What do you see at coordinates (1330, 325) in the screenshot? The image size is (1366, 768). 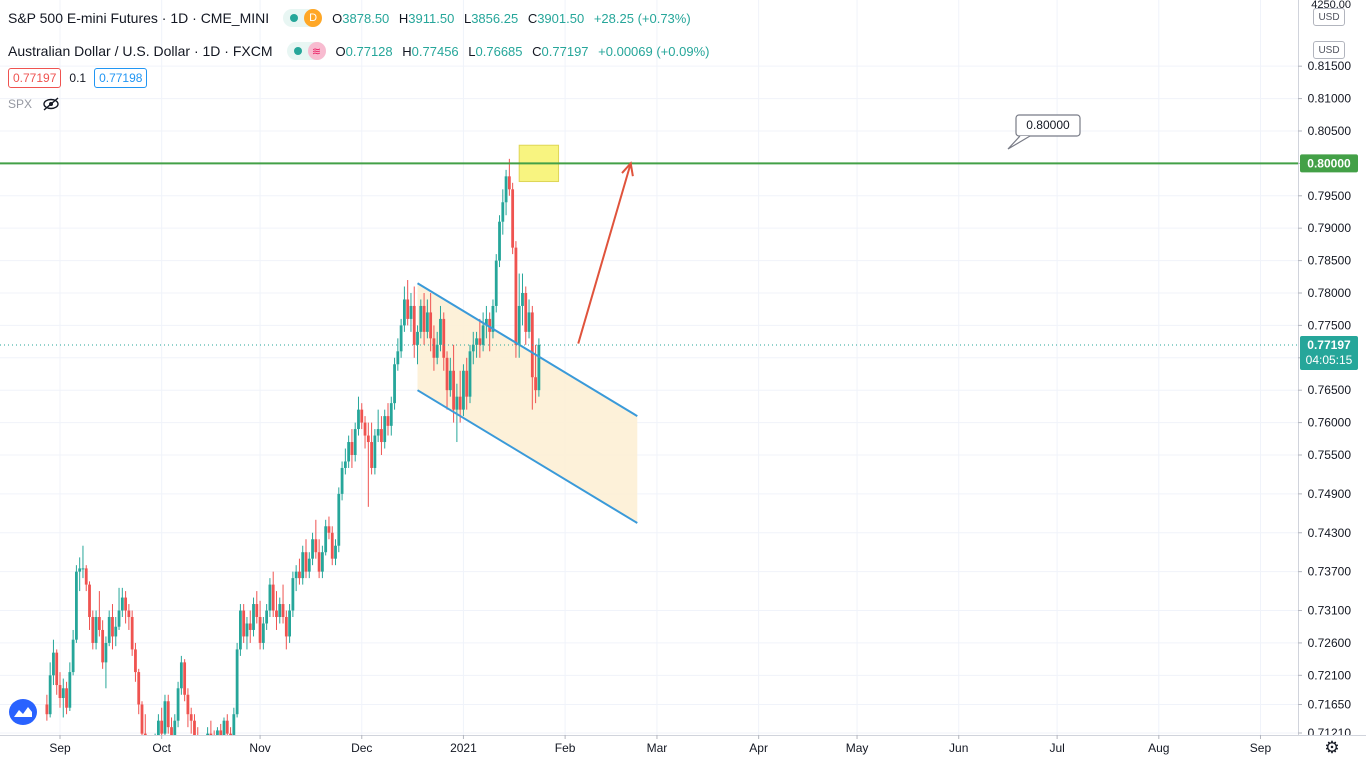 I see `price-tick-label: 0.77500` at bounding box center [1330, 325].